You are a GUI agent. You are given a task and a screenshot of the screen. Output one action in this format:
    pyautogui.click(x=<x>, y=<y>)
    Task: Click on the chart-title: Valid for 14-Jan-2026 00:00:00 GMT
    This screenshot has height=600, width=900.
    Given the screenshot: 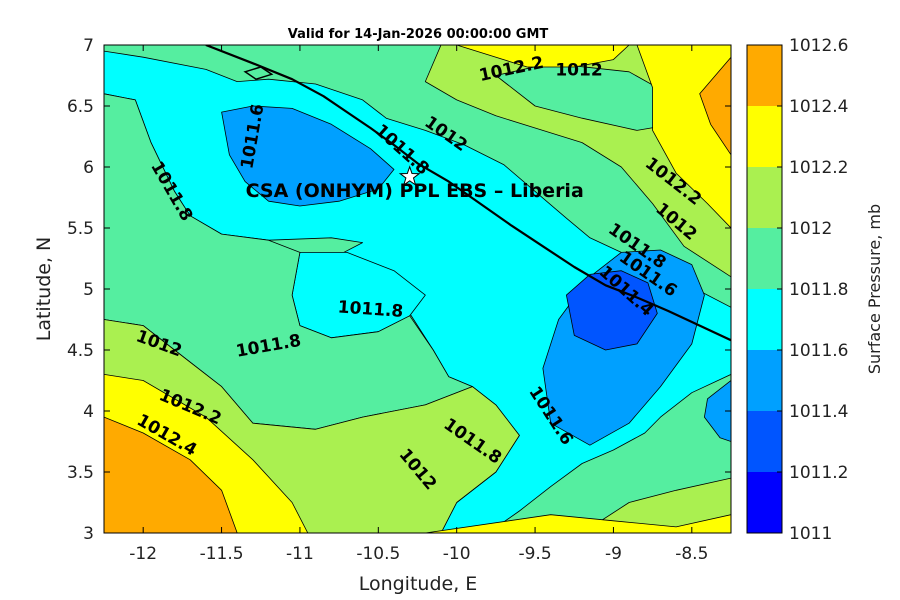 What is the action you would take?
    pyautogui.click(x=418, y=34)
    